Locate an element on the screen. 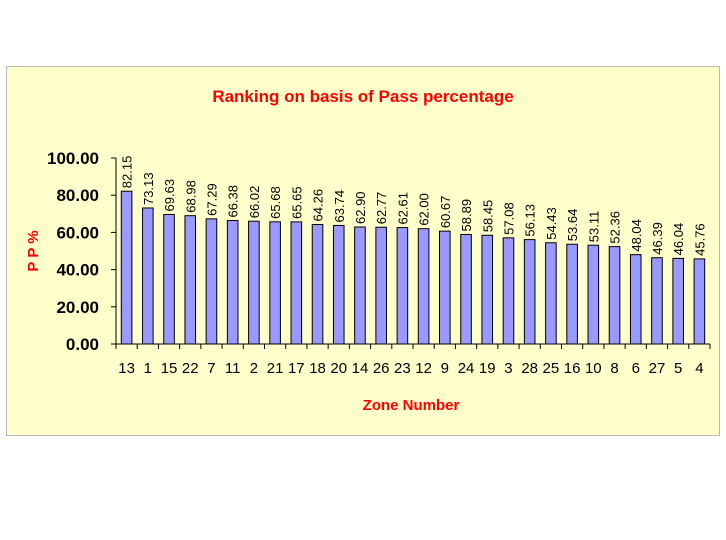 The height and width of the screenshot is (540, 726). x-tick-label: 6 is located at coordinates (636, 368).